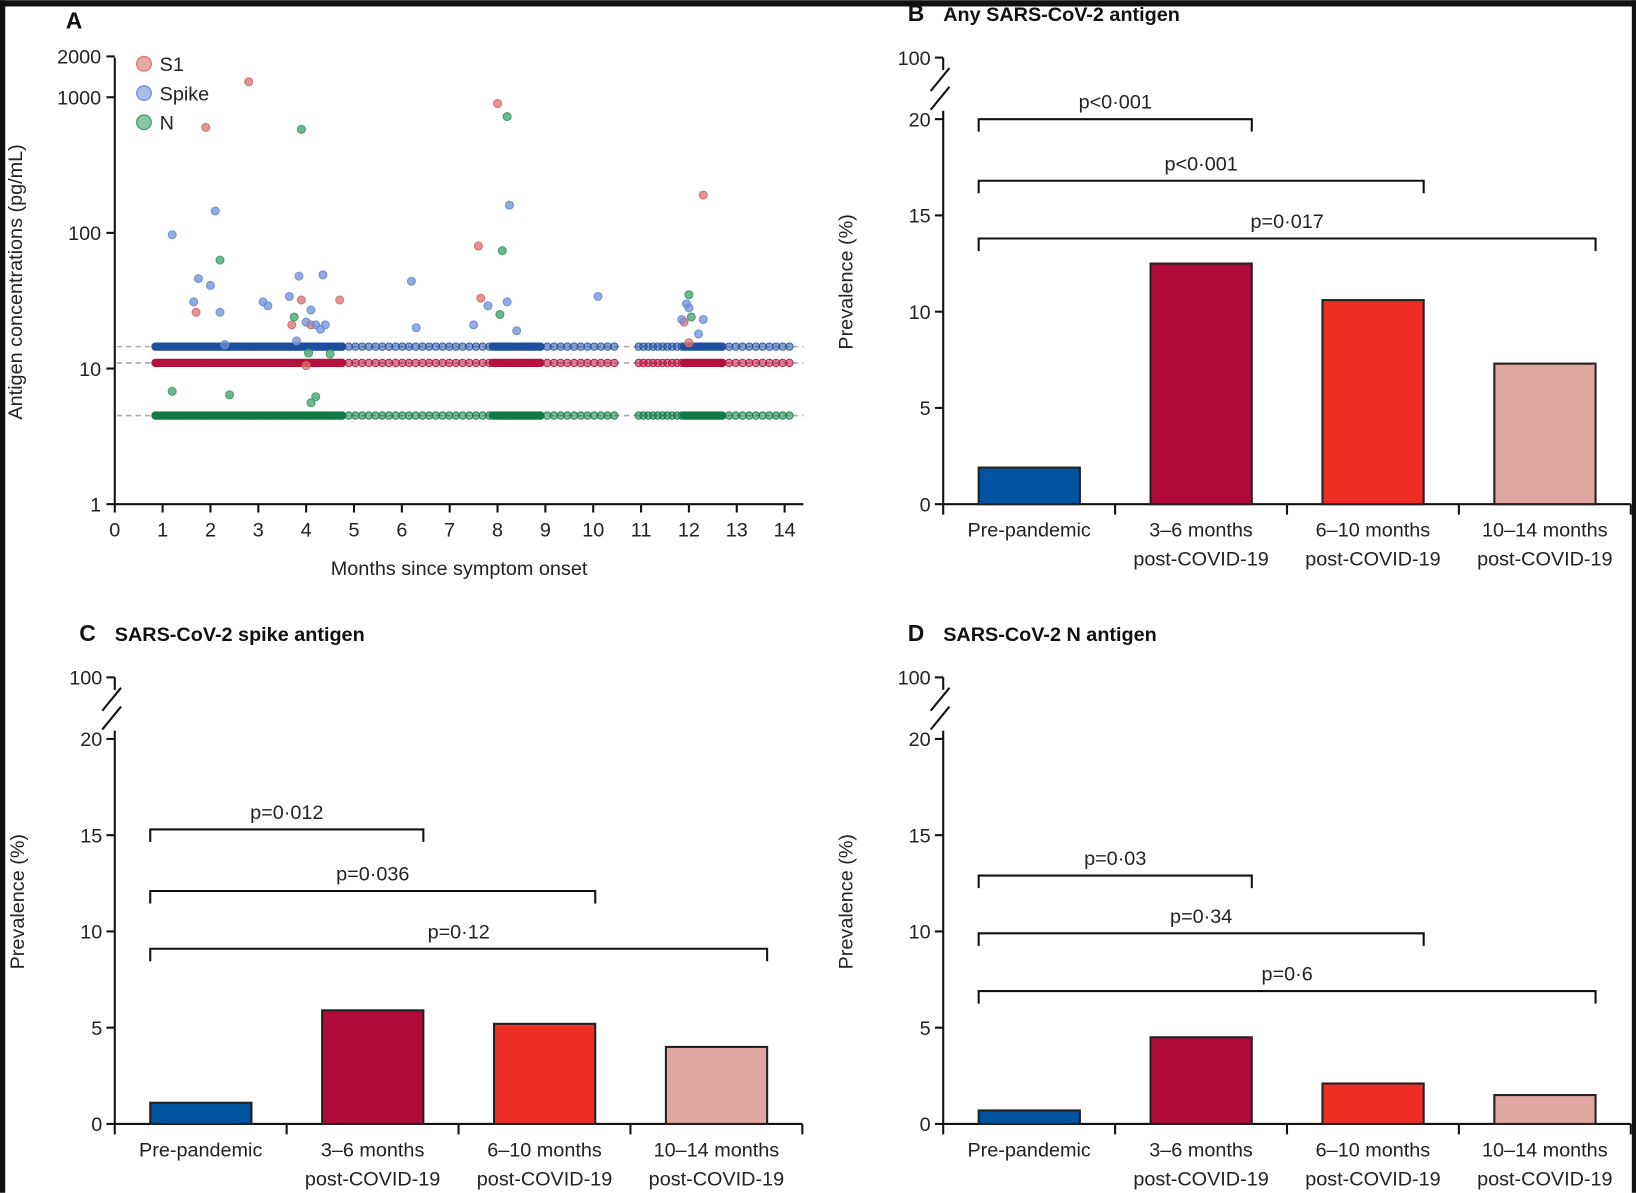  Describe the element at coordinates (210, 531) in the screenshot. I see `x-tick-label: 2` at that location.